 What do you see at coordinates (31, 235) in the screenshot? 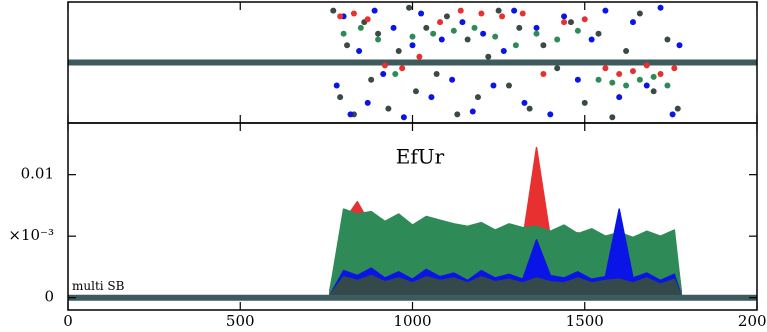
I see `y-tick-label: ×10⁻³` at bounding box center [31, 235].